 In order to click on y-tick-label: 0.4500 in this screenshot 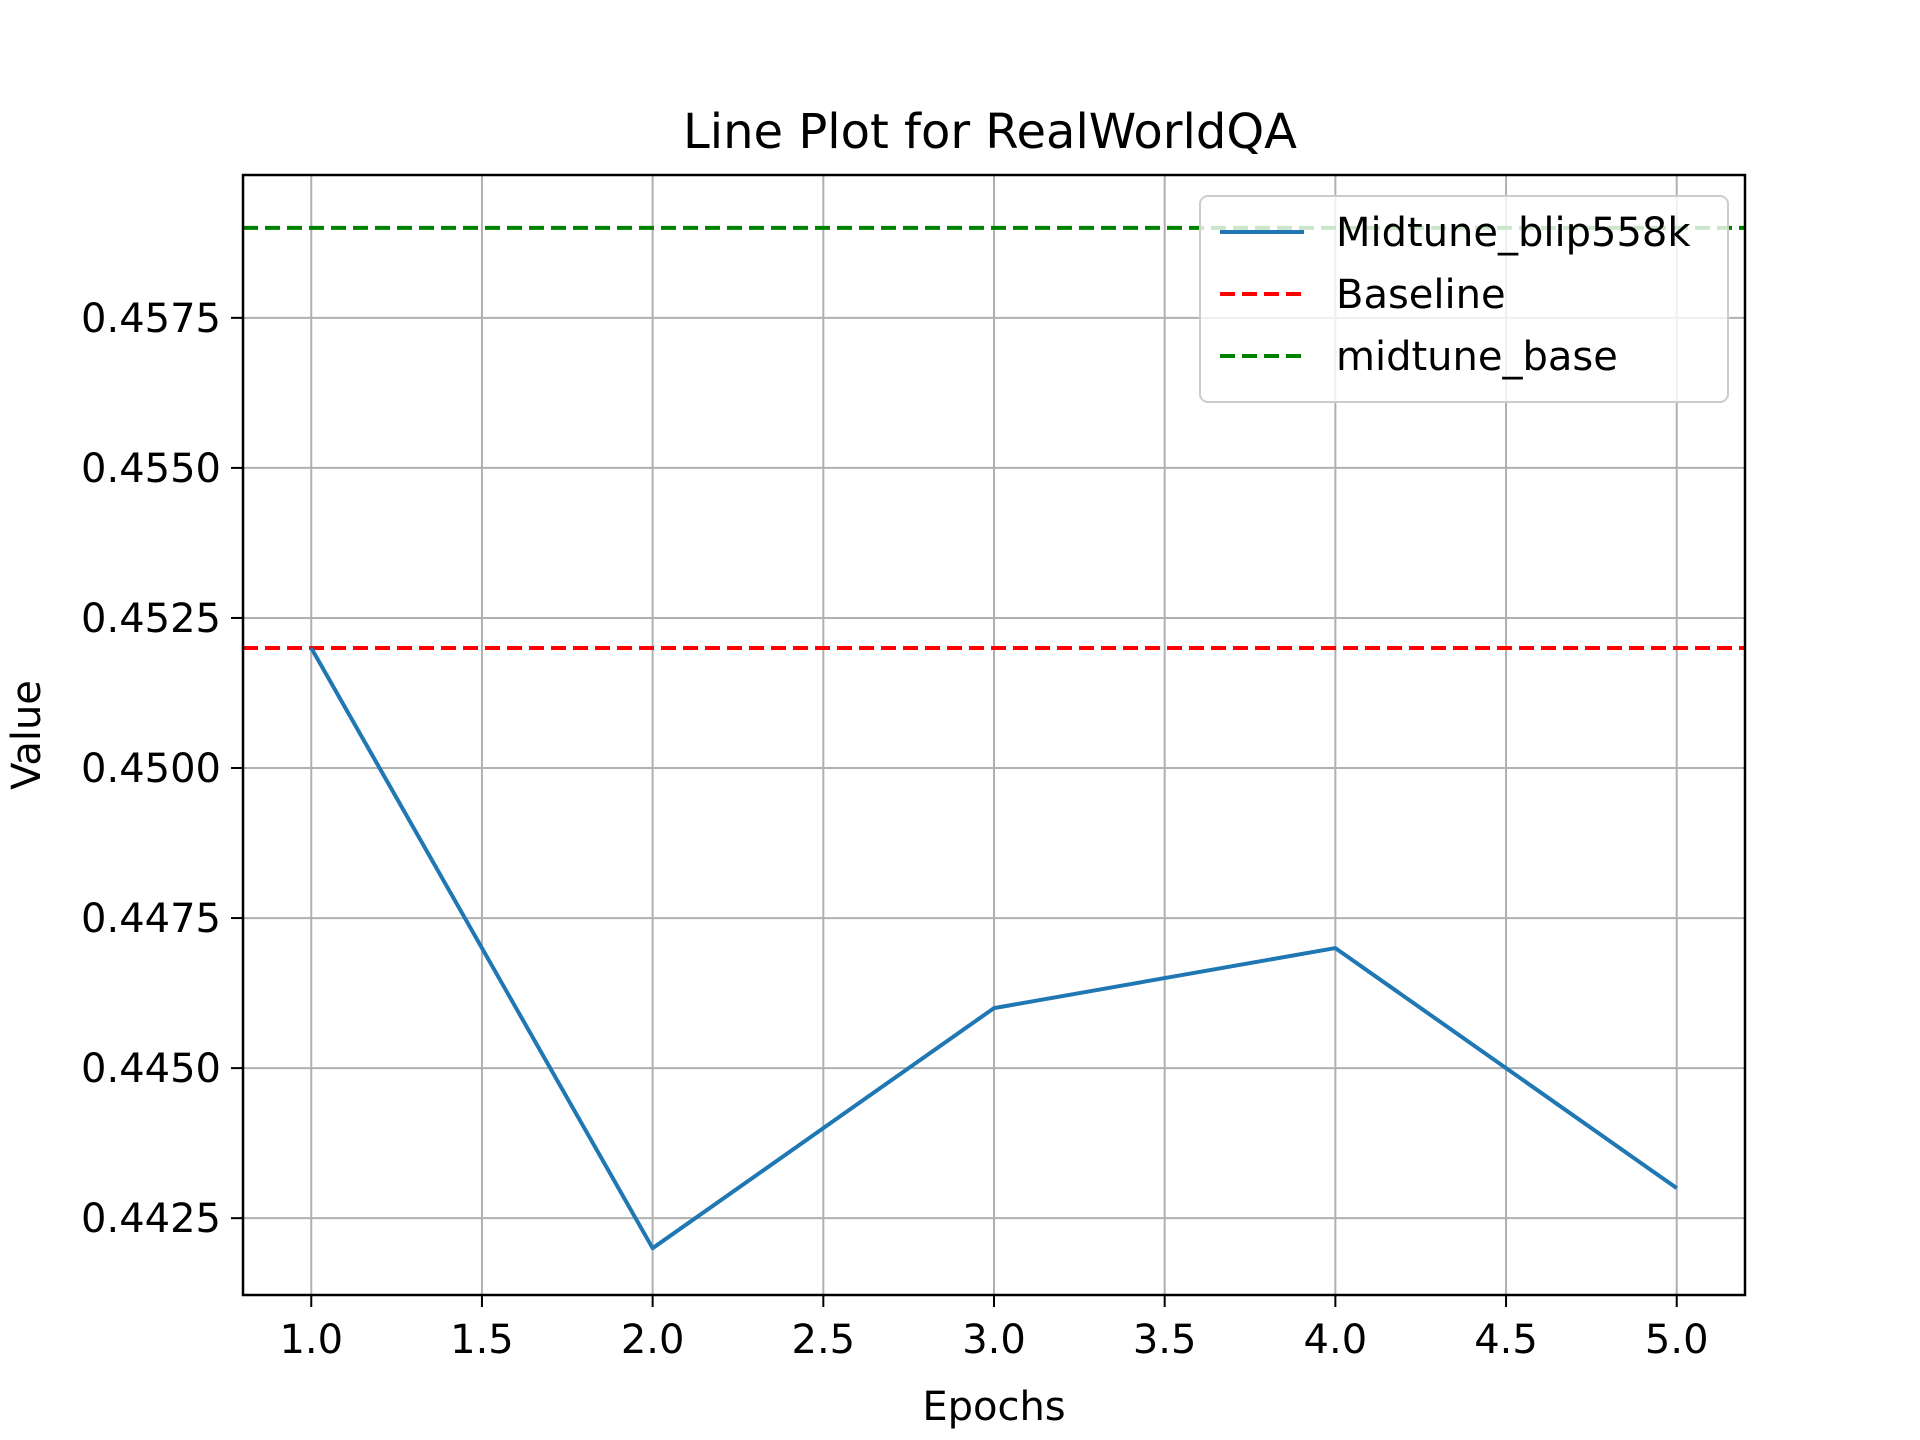, I will do `click(151, 769)`.